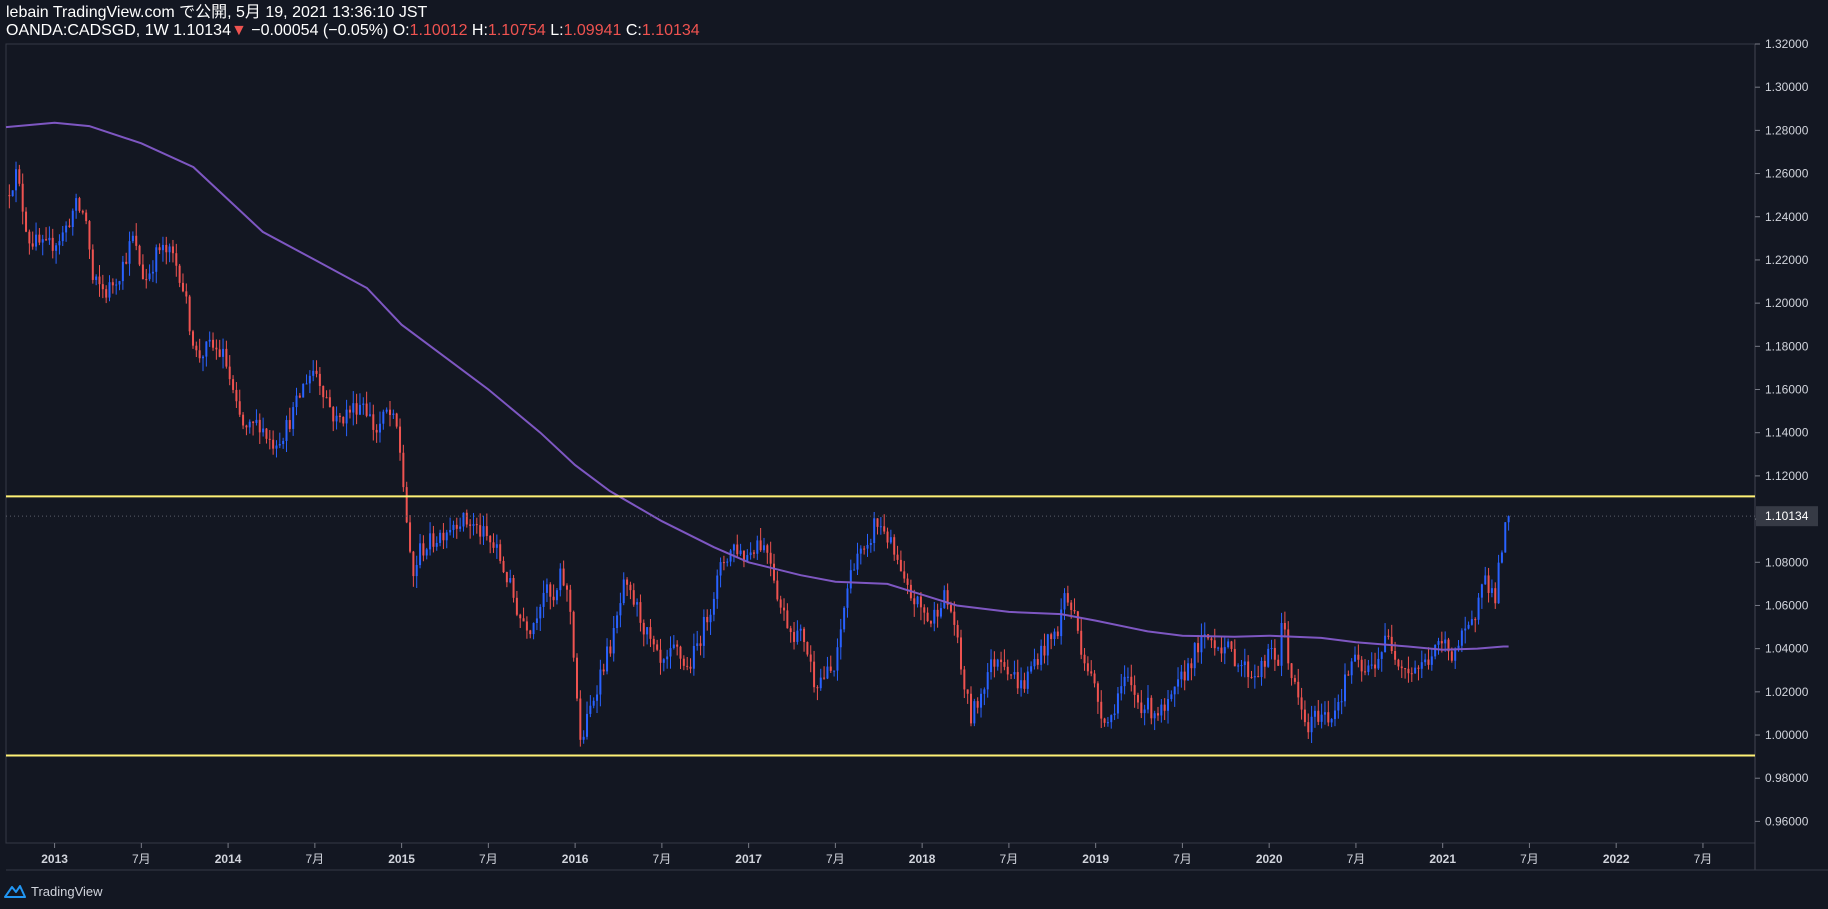 The height and width of the screenshot is (909, 1828). What do you see at coordinates (748, 859) in the screenshot?
I see `time-tick-label: 2017` at bounding box center [748, 859].